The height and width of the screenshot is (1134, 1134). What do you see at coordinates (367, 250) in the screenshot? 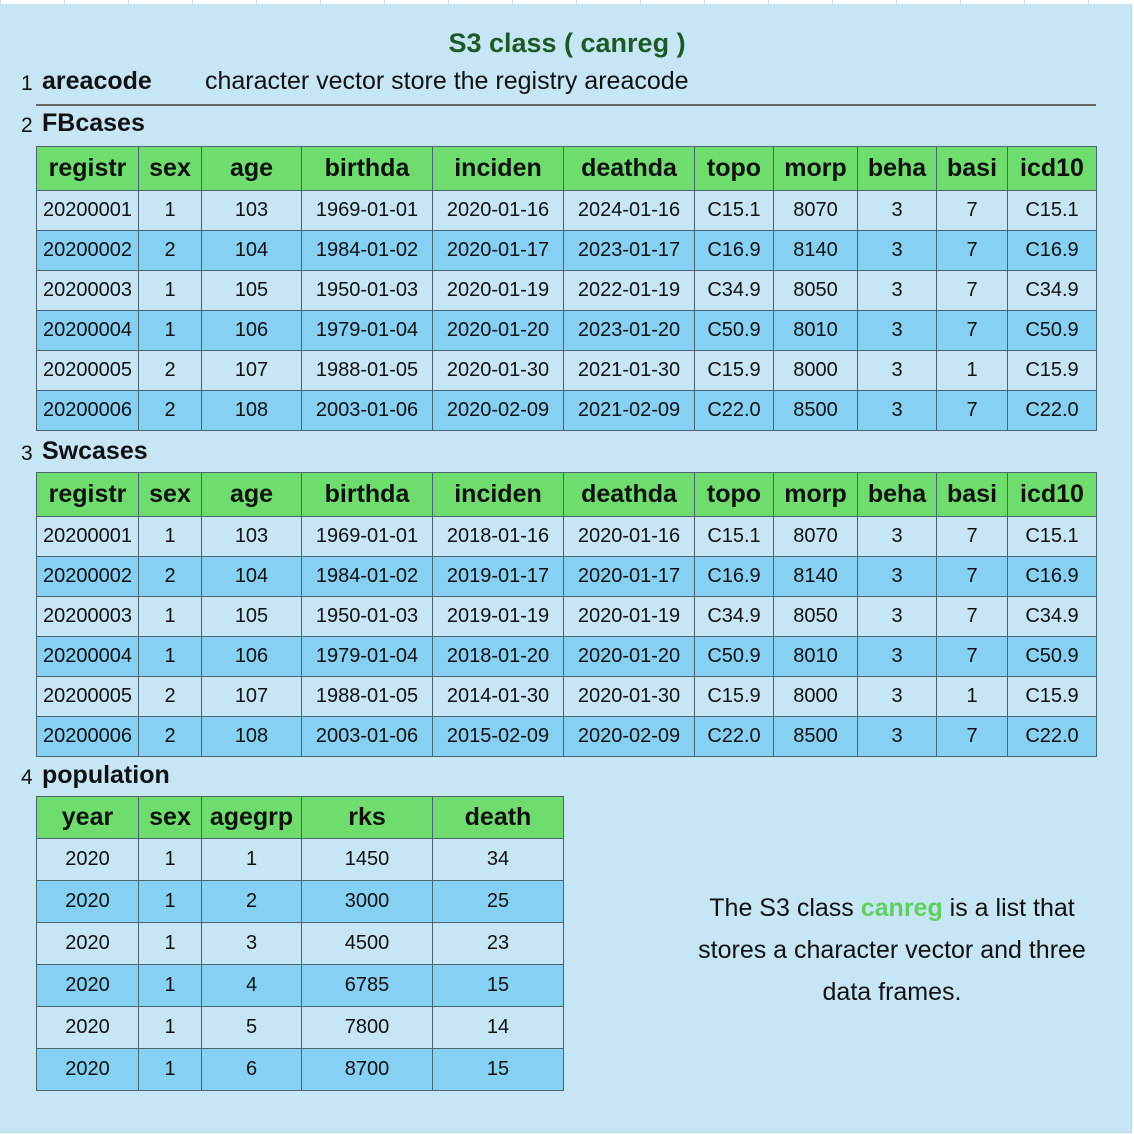
I see `table-cell-birthda: 1984-01-02` at bounding box center [367, 250].